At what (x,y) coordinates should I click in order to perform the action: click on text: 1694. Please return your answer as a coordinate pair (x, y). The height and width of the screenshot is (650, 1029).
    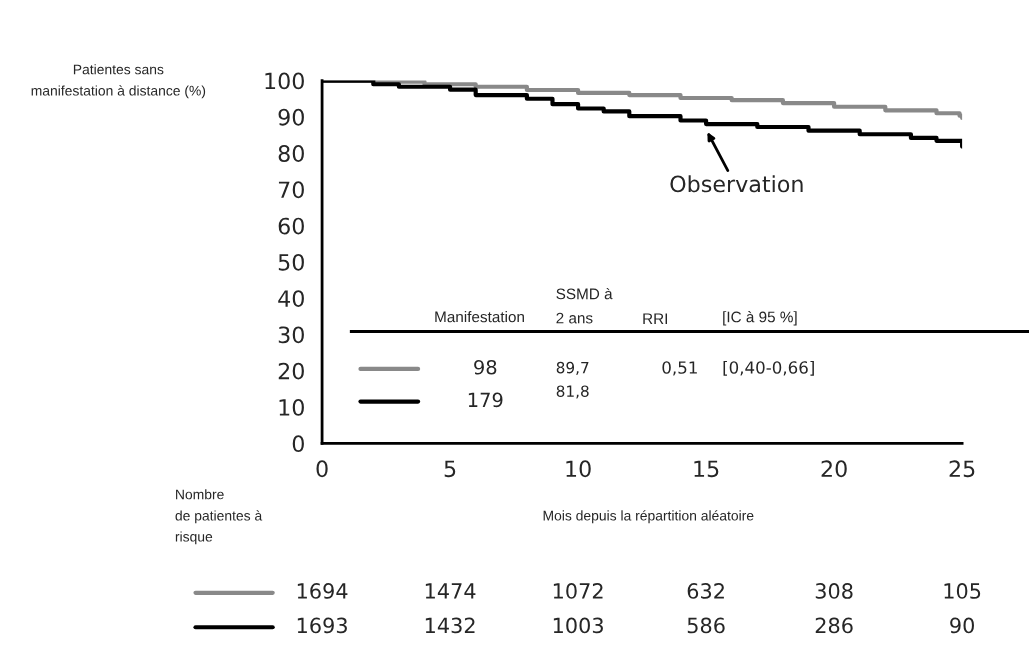
    Looking at the image, I should click on (322, 591).